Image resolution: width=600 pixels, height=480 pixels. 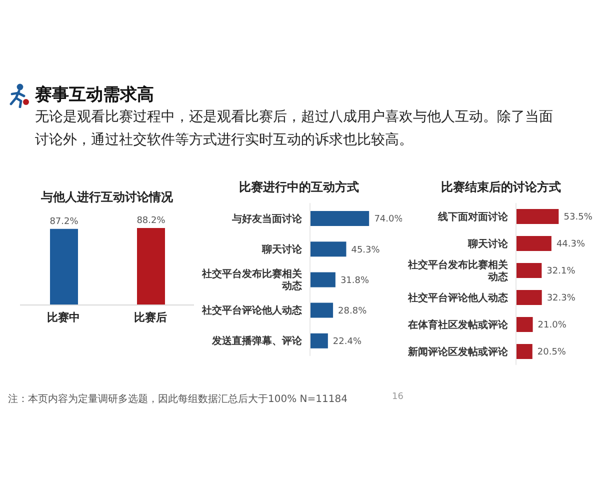 I want to click on data-label: 20.5%, so click(x=551, y=353).